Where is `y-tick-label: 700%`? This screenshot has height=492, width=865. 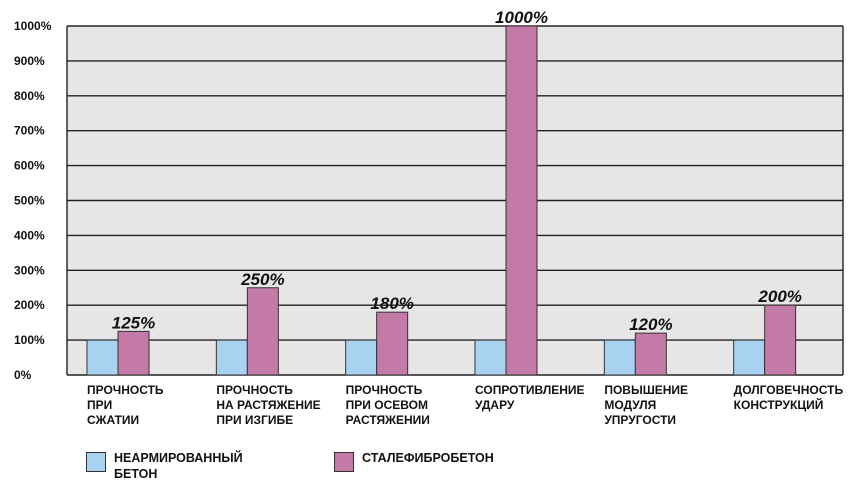
y-tick-label: 700% is located at coordinates (29, 131).